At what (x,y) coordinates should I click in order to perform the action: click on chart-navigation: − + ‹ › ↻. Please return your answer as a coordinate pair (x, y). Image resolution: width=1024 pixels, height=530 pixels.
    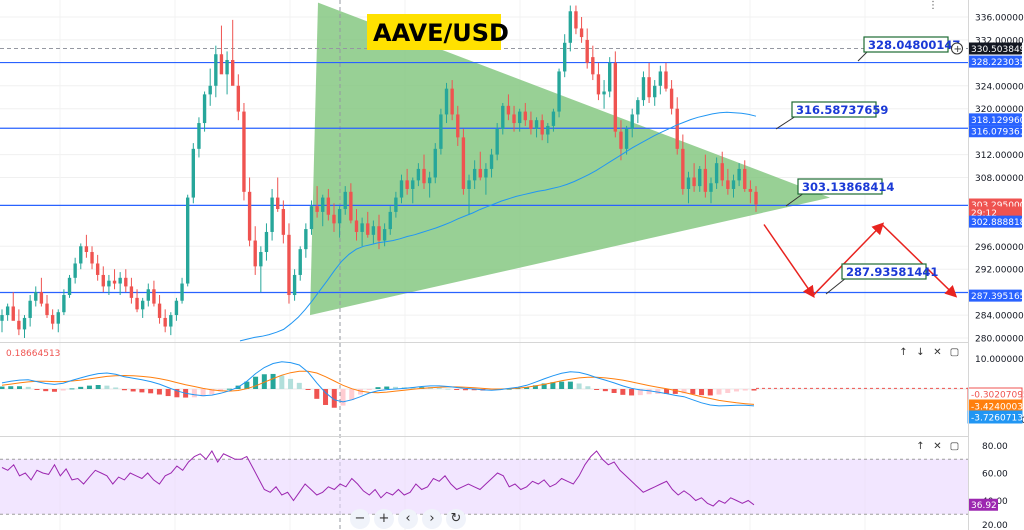
    Looking at the image, I should click on (408, 519).